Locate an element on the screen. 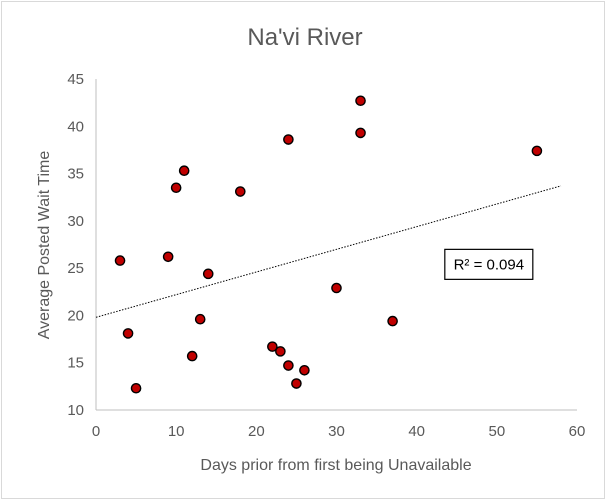 Image resolution: width=608 pixels, height=504 pixels. x-tick-label: 60 is located at coordinates (577, 431).